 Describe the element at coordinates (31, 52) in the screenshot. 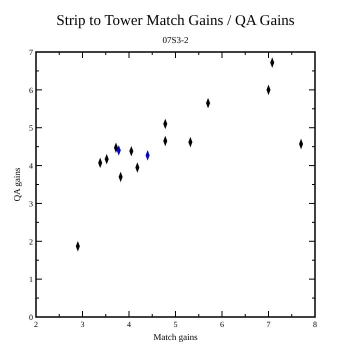

I see `y-tick-label: 7` at that location.